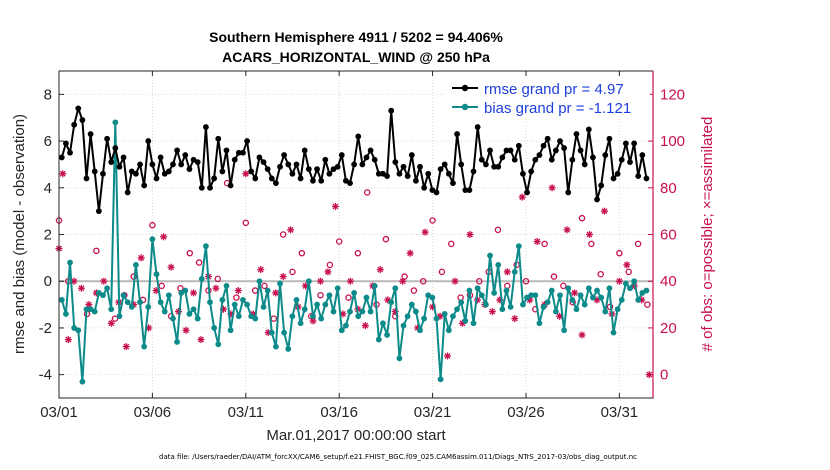 The image size is (830, 470). Describe the element at coordinates (48, 235) in the screenshot. I see `y-left-tick-label: 2` at that location.